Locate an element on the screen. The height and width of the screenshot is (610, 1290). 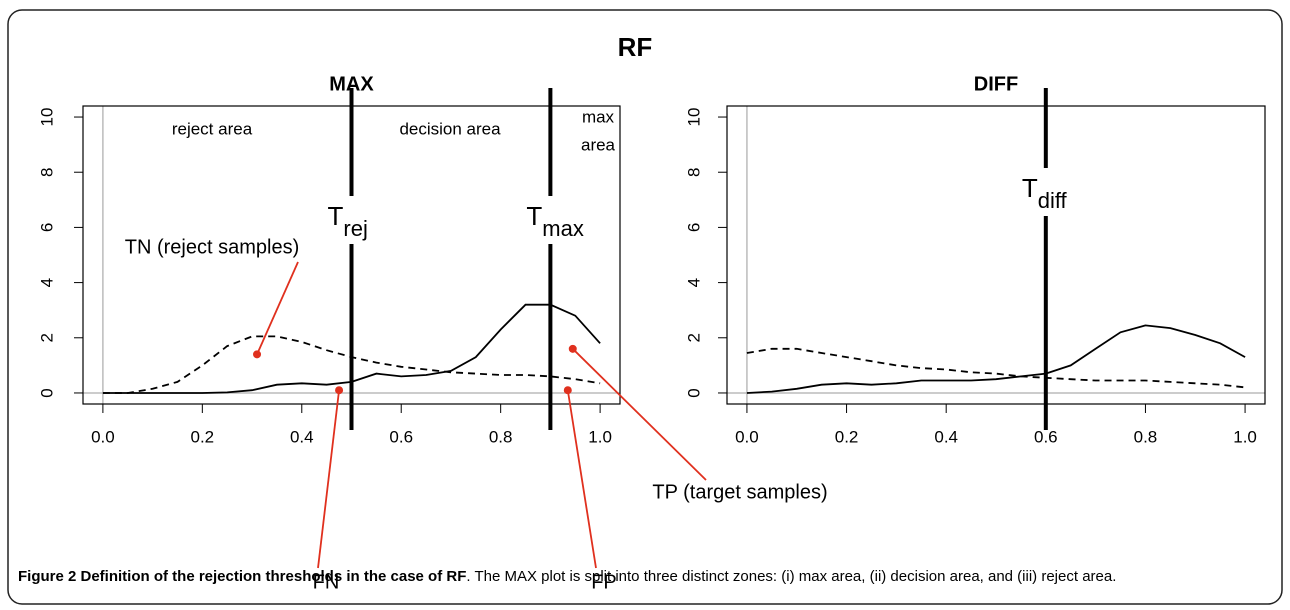
threshold-label: Tdiff is located at coordinates (1045, 193).